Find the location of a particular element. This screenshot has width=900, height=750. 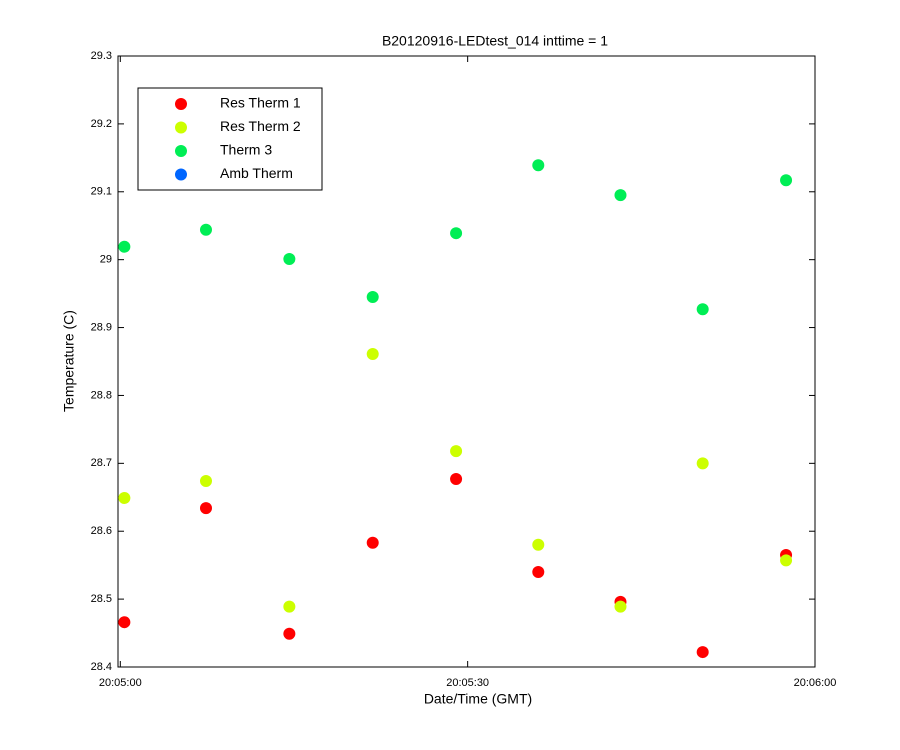

chart-title: B20120916-LEDtest_014 inttime = 1 is located at coordinates (495, 41).